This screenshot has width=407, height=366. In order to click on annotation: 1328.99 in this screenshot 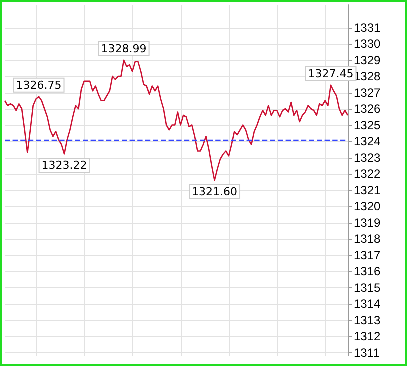, I will do `click(124, 49)`.